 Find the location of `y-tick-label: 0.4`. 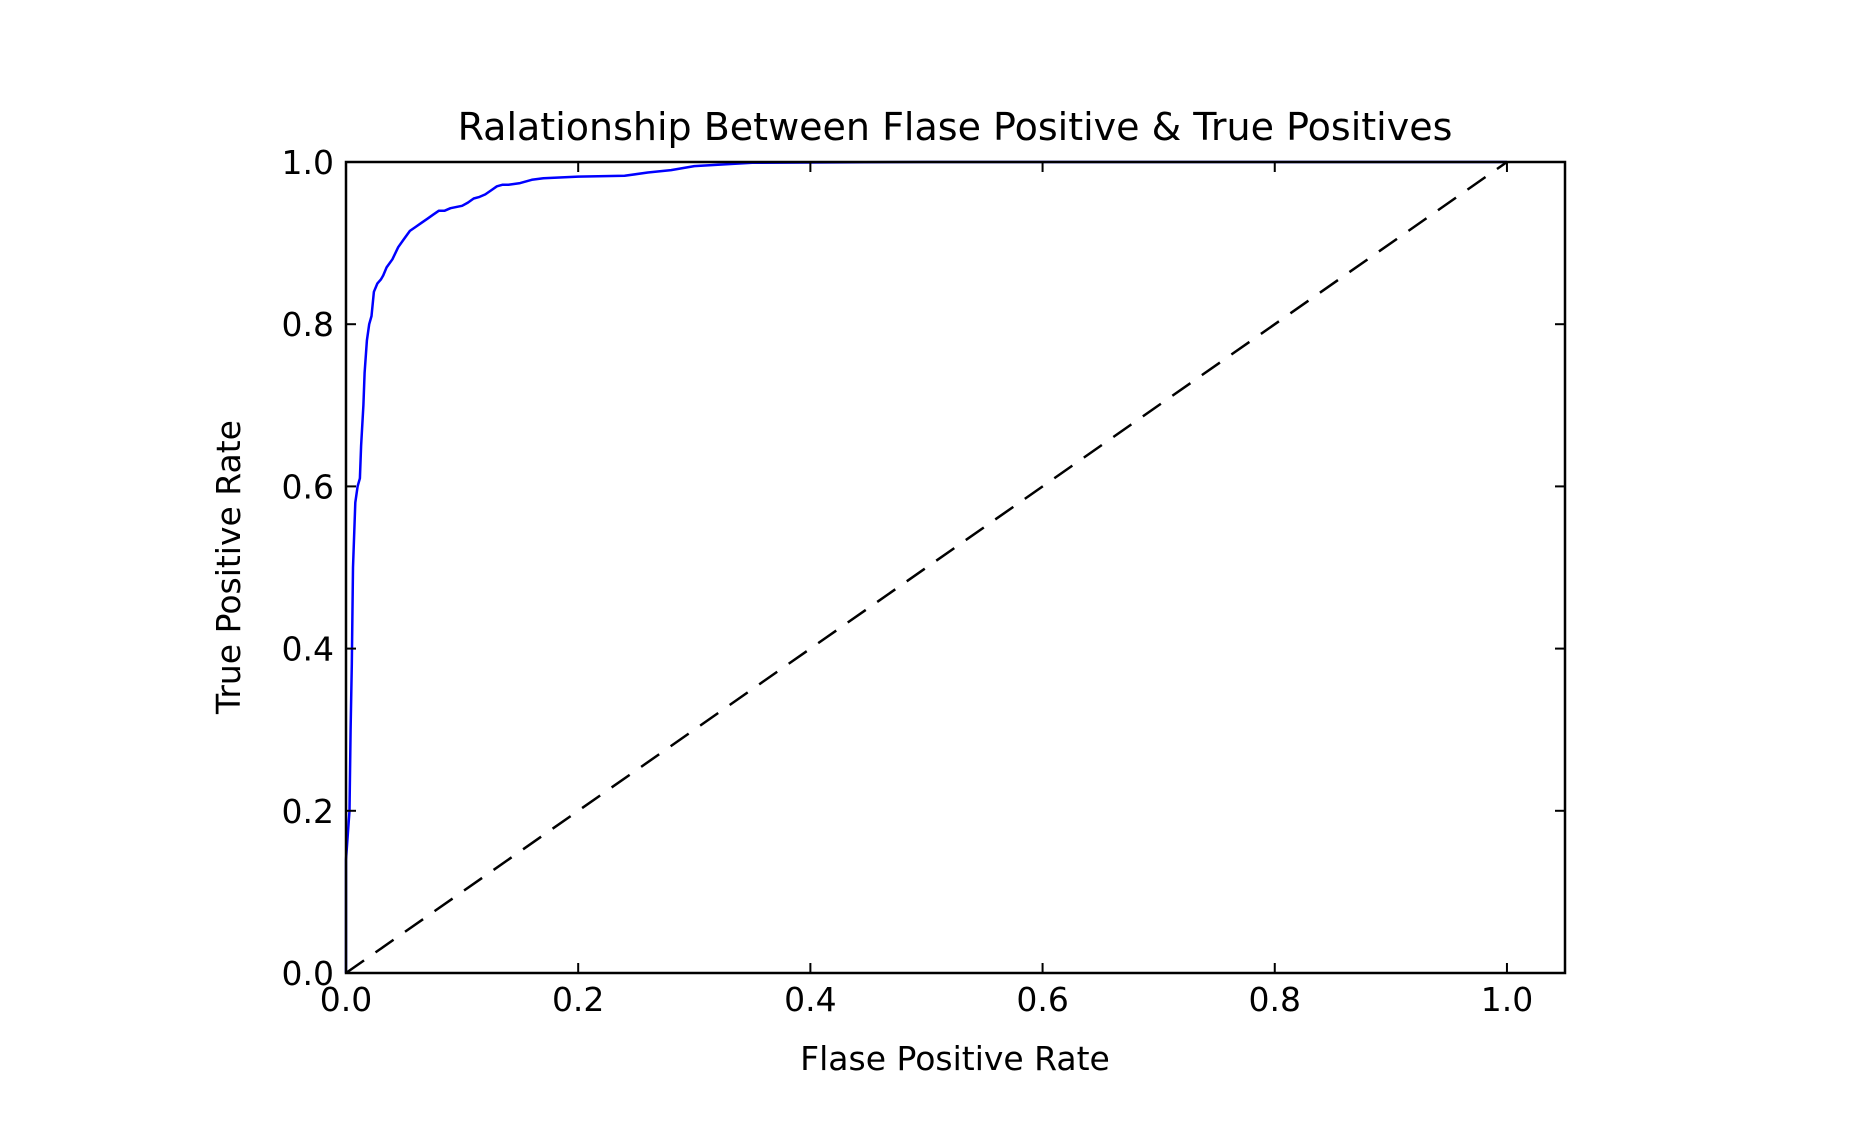

y-tick-label: 0.4 is located at coordinates (308, 649).